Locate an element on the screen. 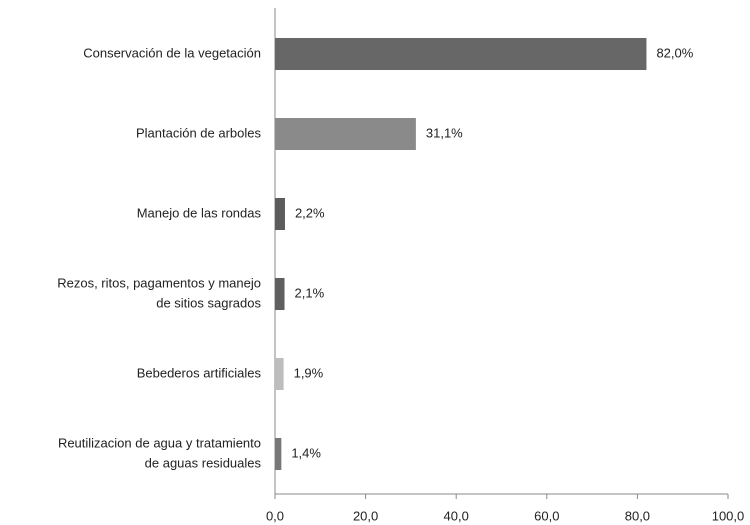  y-tick-label: Rezos, ritos, pagamentos y manejo is located at coordinates (159, 282).